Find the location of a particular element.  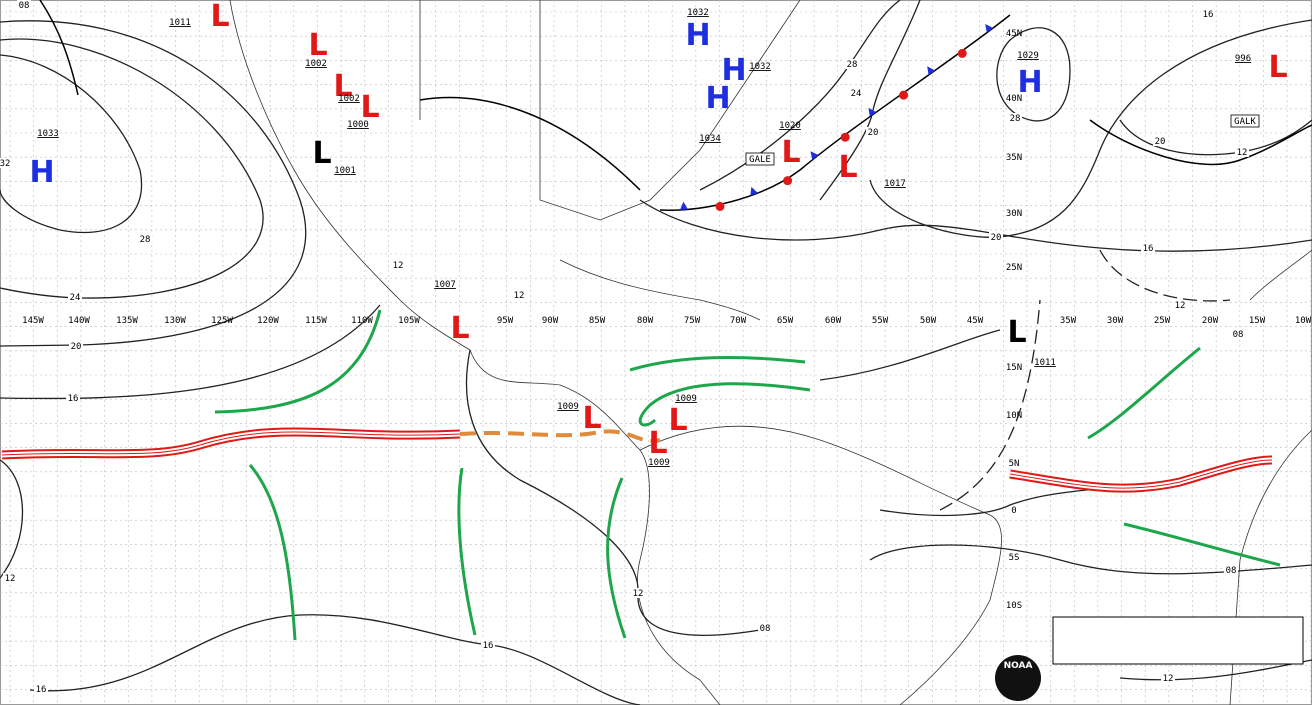

longitude-label: 25W is located at coordinates (1162, 321).